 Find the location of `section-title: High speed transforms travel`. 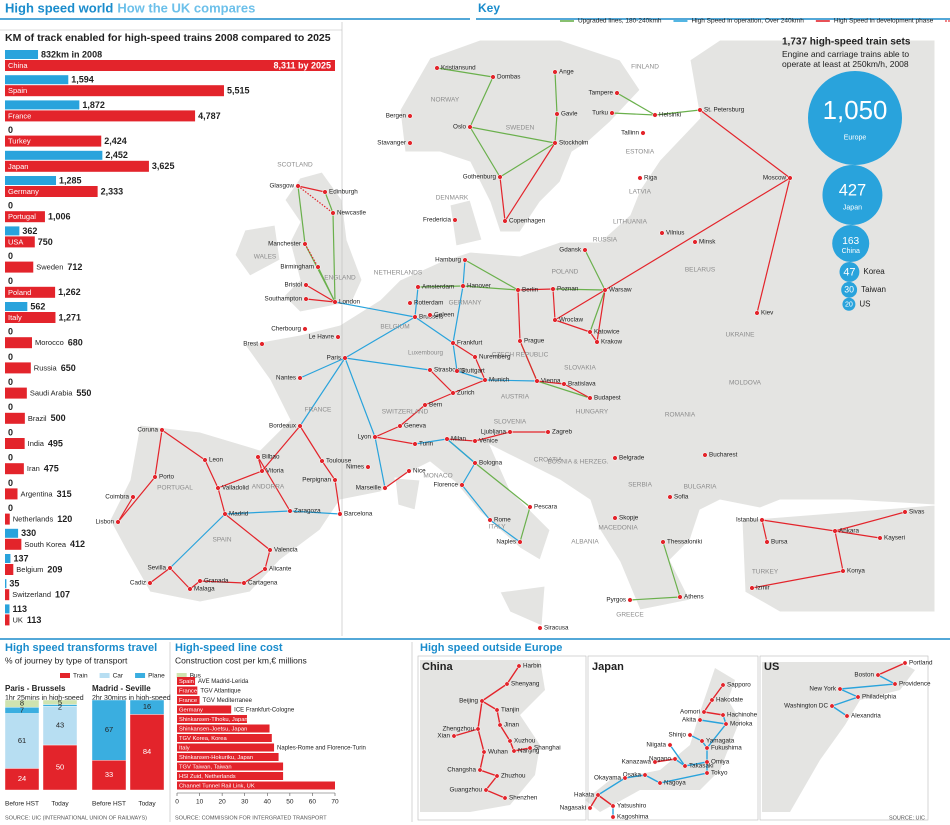

section-title: High speed transforms travel is located at coordinates (81, 648).